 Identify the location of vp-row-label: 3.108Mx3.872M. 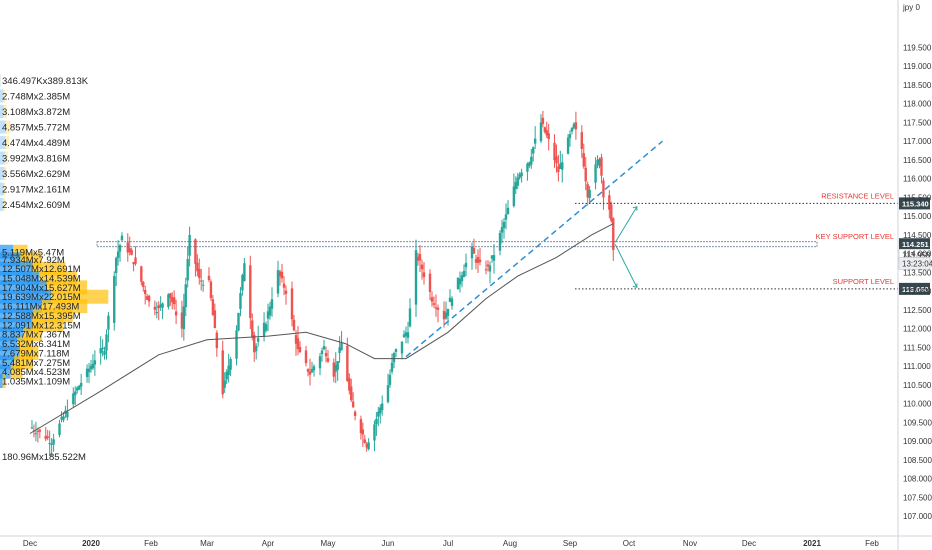
(36, 112).